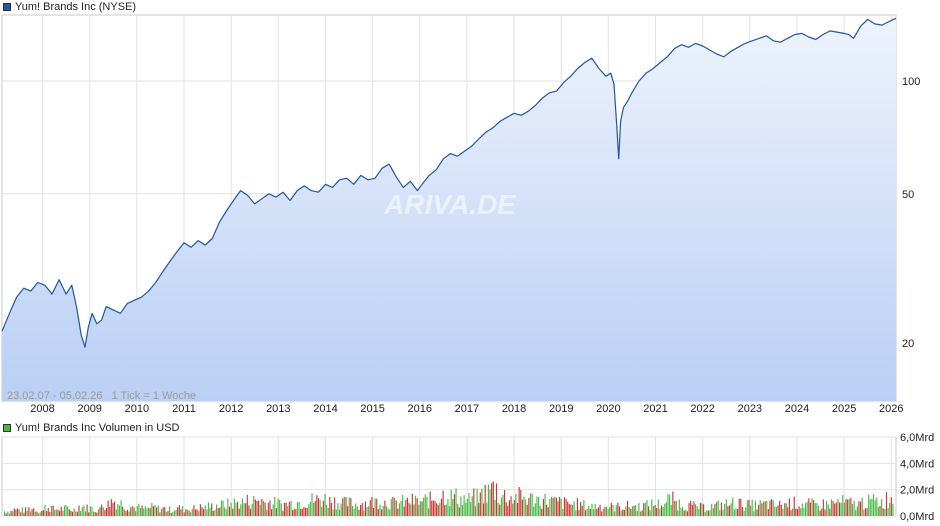 The height and width of the screenshot is (526, 940). What do you see at coordinates (449, 498) in the screenshot?
I see `volume-bars` at bounding box center [449, 498].